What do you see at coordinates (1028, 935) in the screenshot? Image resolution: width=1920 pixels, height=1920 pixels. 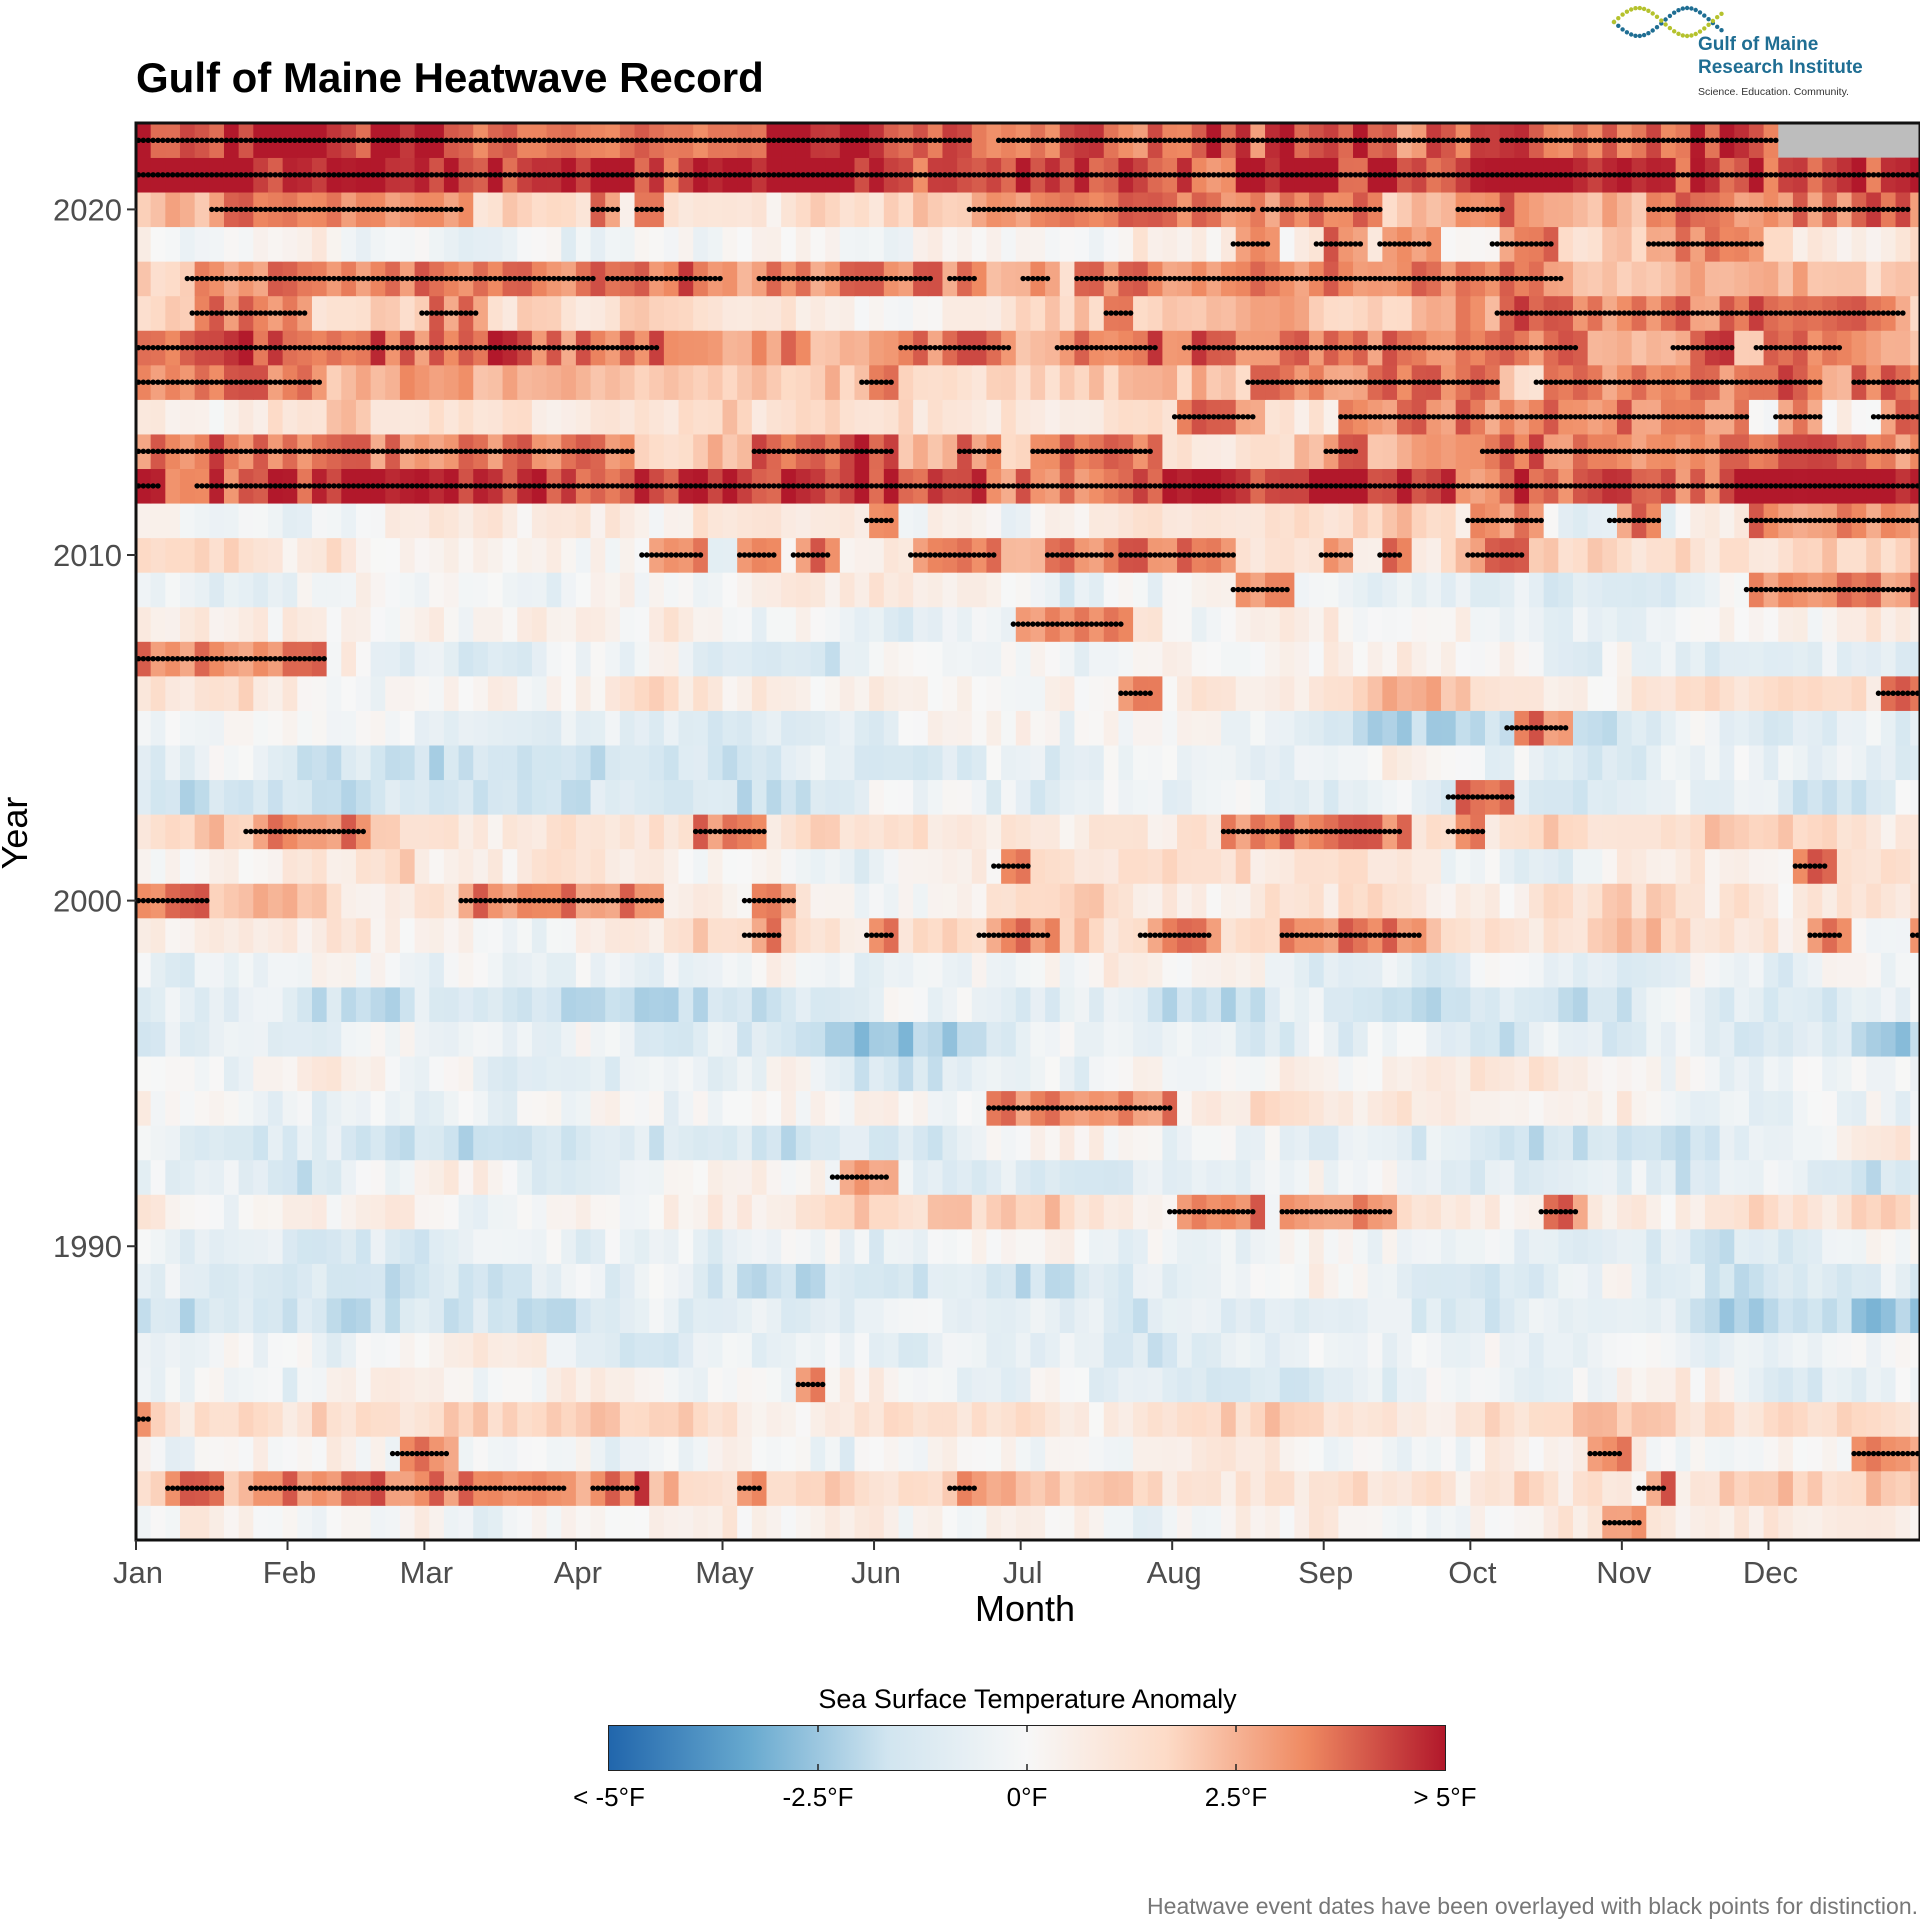 I see `heatmap-row-1999` at bounding box center [1028, 935].